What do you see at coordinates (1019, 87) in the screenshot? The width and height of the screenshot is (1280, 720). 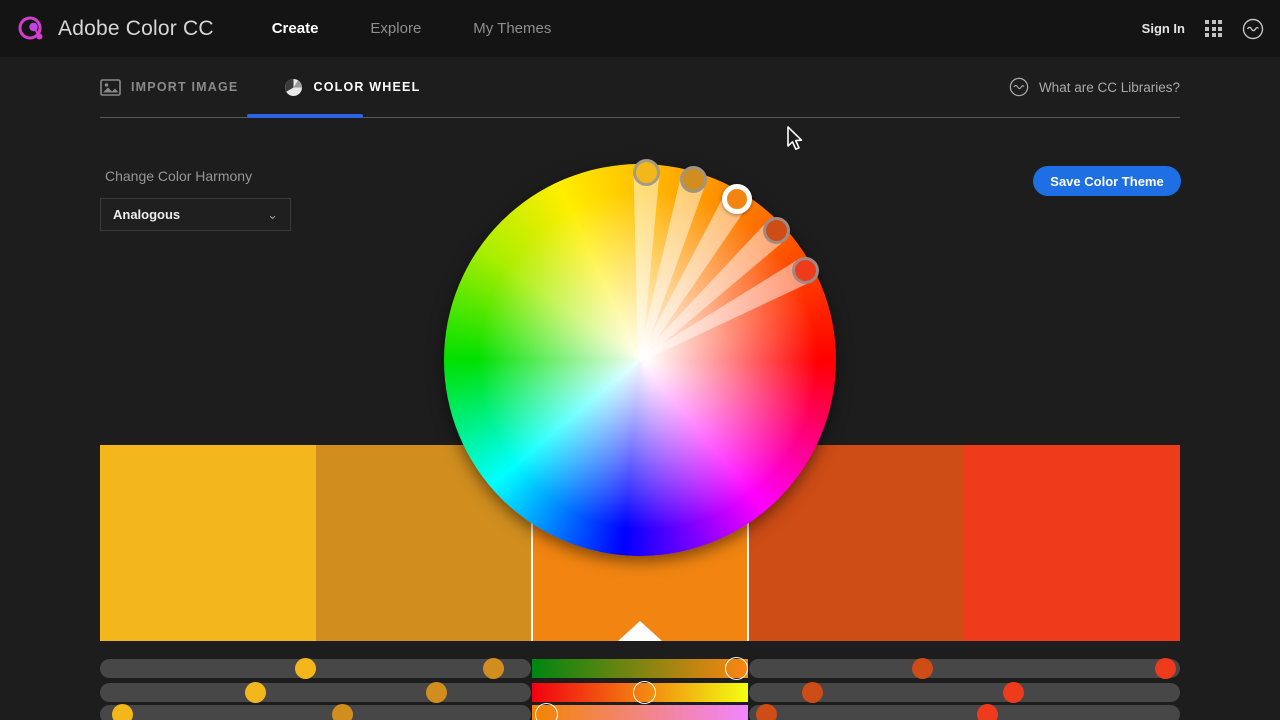 I see `creative-cloud-small-icon` at bounding box center [1019, 87].